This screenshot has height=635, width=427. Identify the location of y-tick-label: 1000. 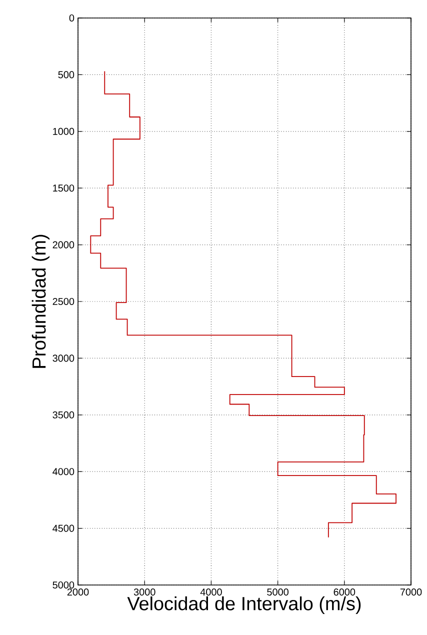
(63, 131).